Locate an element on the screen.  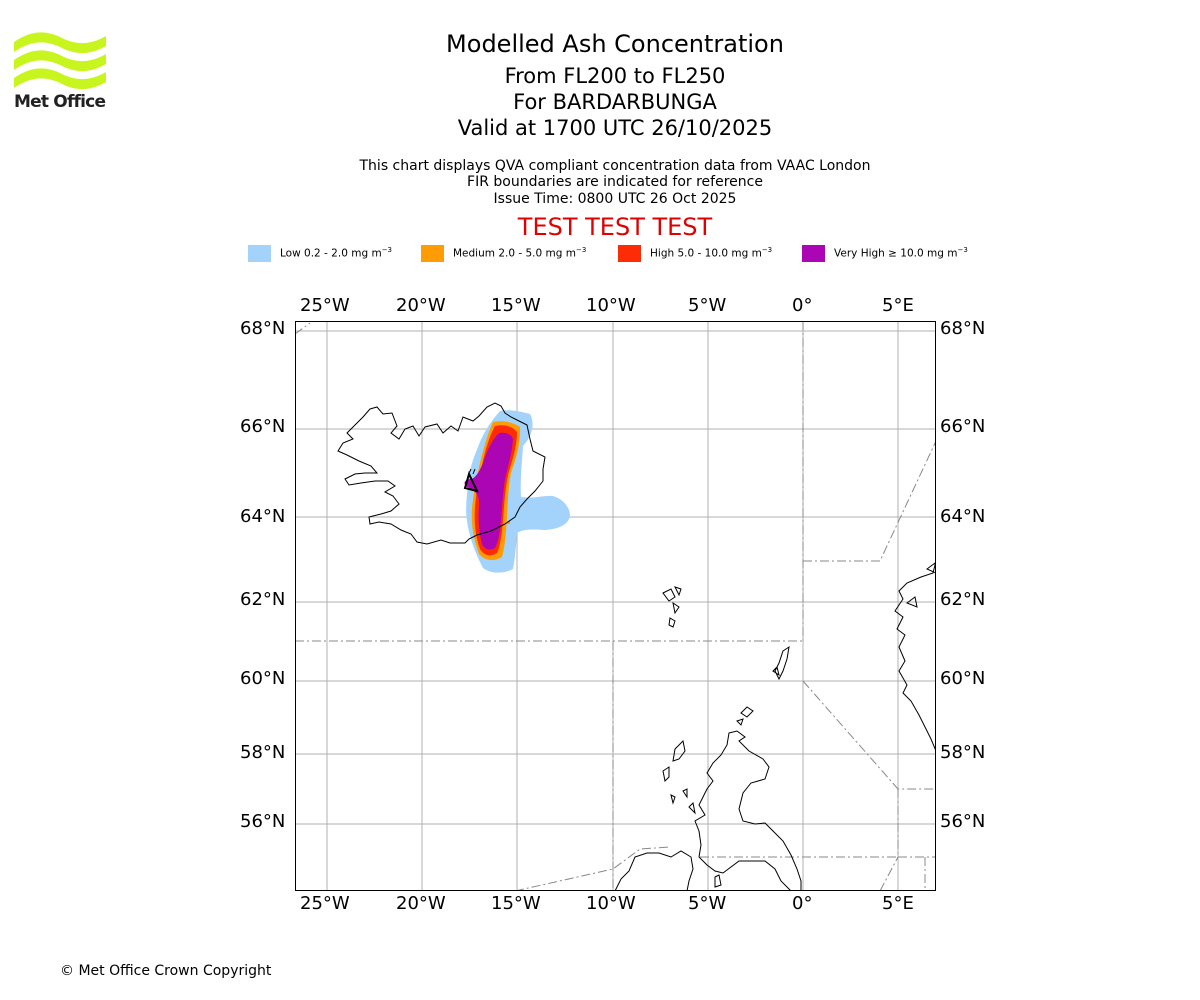
ireland-coastline is located at coordinates (654, 870).